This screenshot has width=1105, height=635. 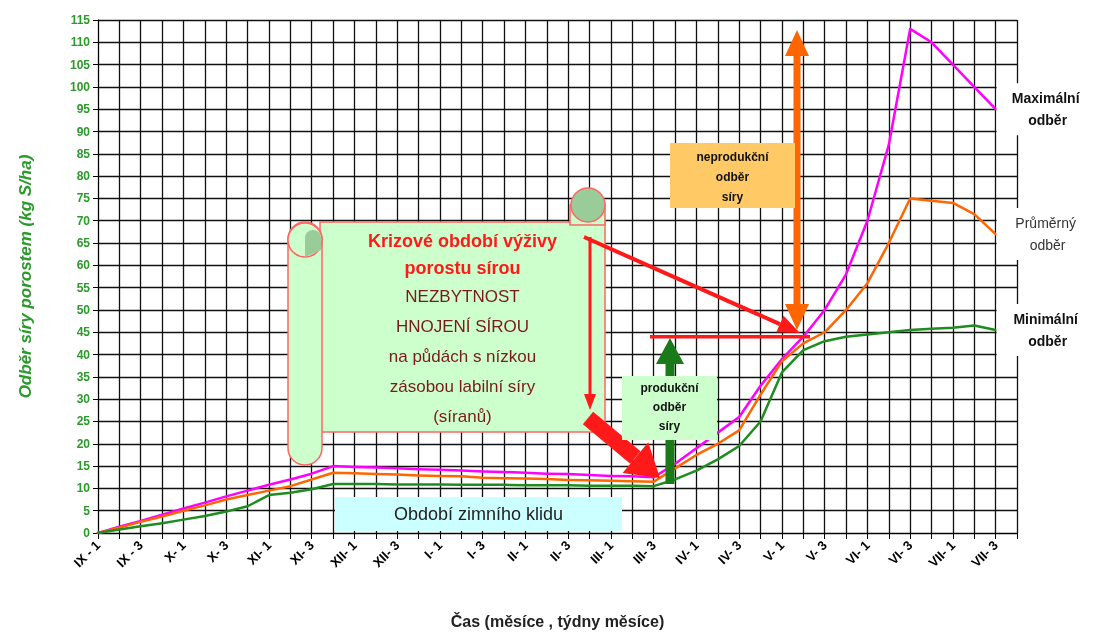 What do you see at coordinates (732, 177) in the screenshot?
I see `annotation: neprodukční odběr síry` at bounding box center [732, 177].